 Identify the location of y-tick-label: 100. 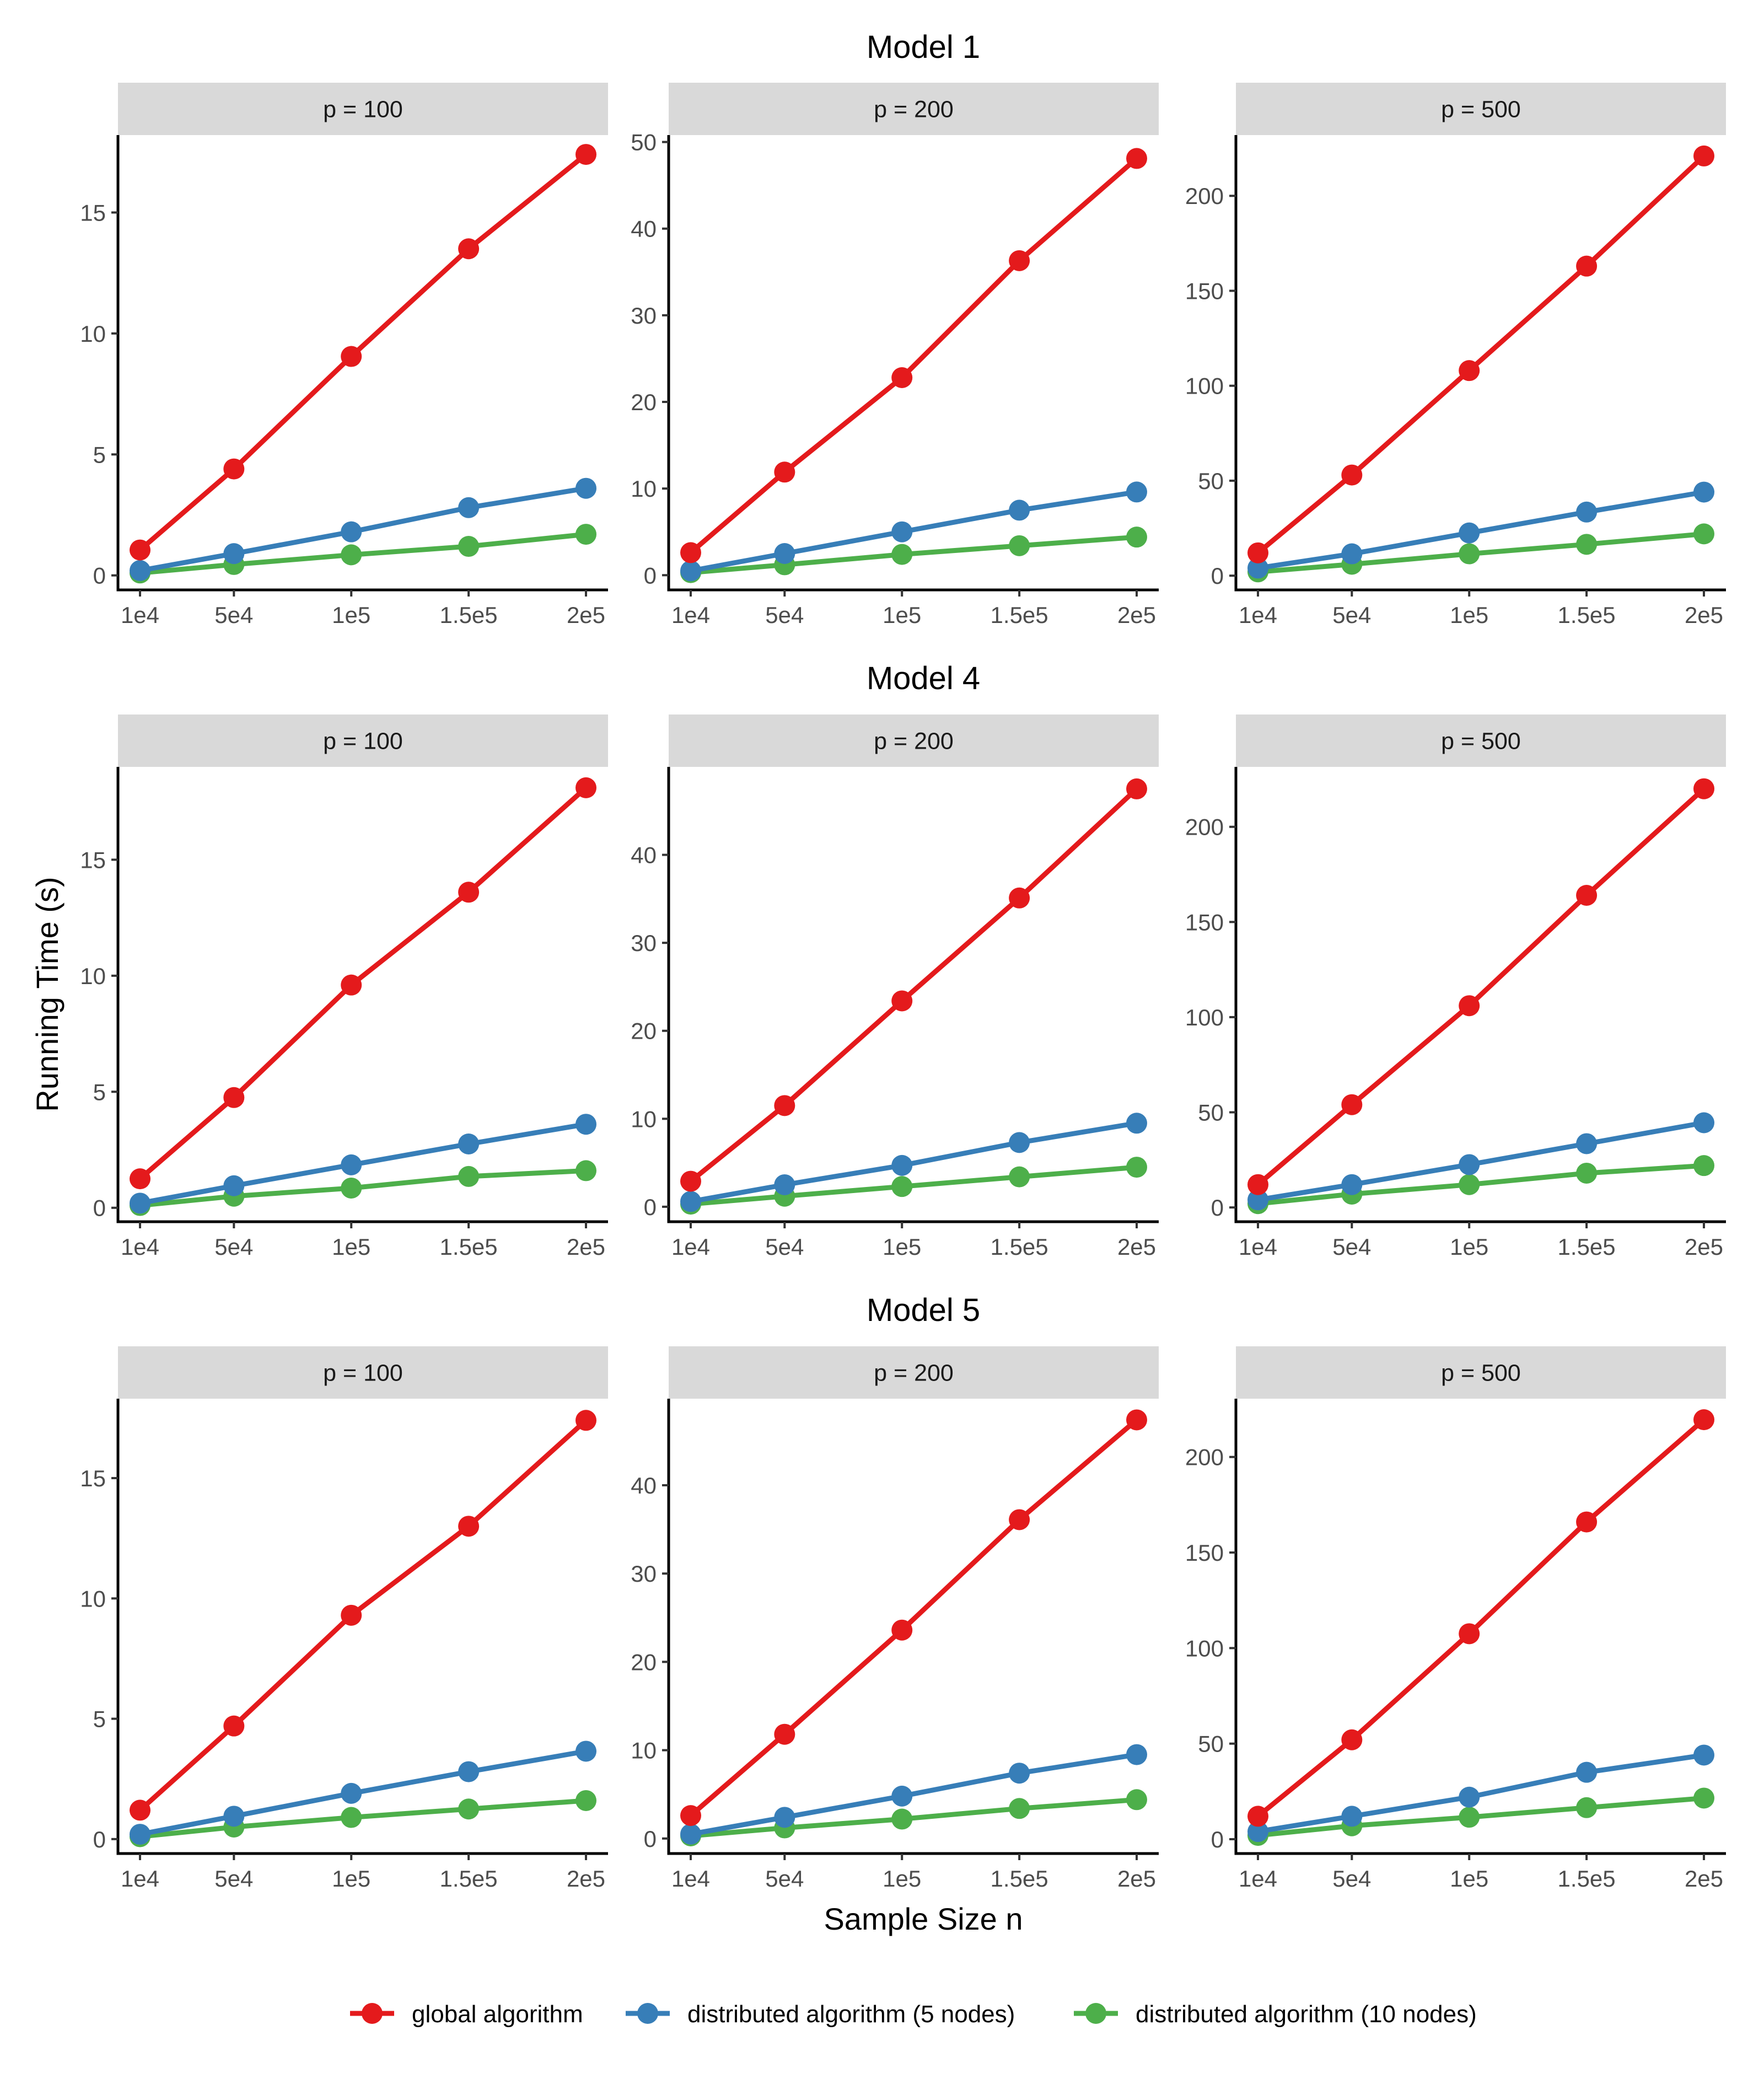
(1205, 1648).